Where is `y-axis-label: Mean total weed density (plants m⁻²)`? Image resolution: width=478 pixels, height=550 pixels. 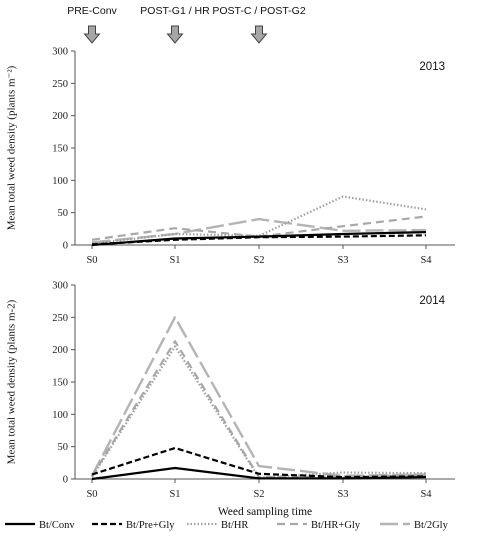 y-axis-label: Mean total weed density (plants m⁻²) is located at coordinates (12, 147).